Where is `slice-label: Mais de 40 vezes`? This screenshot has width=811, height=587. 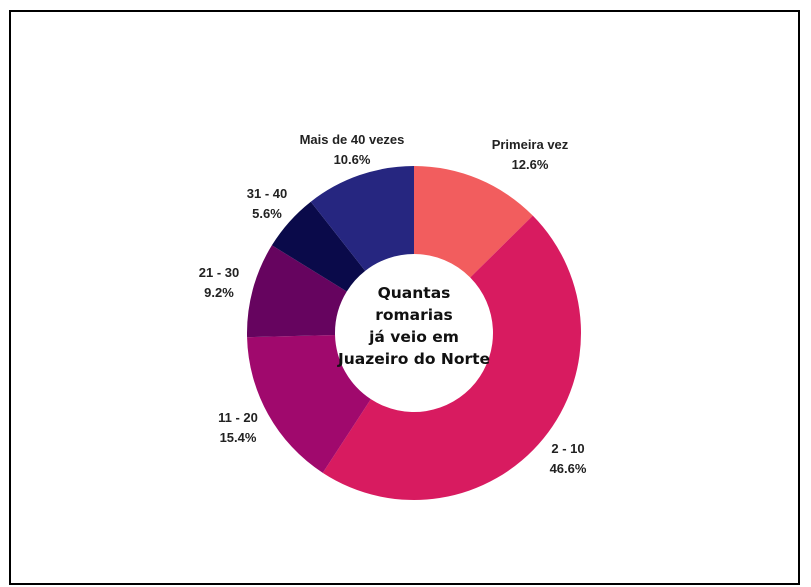
slice-label: Mais de 40 vezes is located at coordinates (352, 139).